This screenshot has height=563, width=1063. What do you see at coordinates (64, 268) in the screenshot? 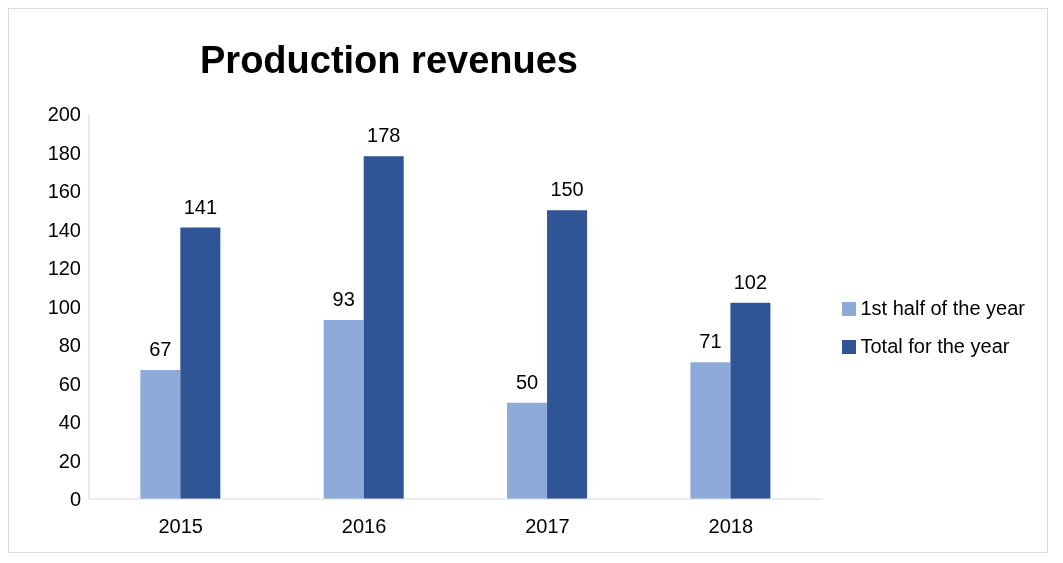
I see `y-tick-label: 120` at bounding box center [64, 268].